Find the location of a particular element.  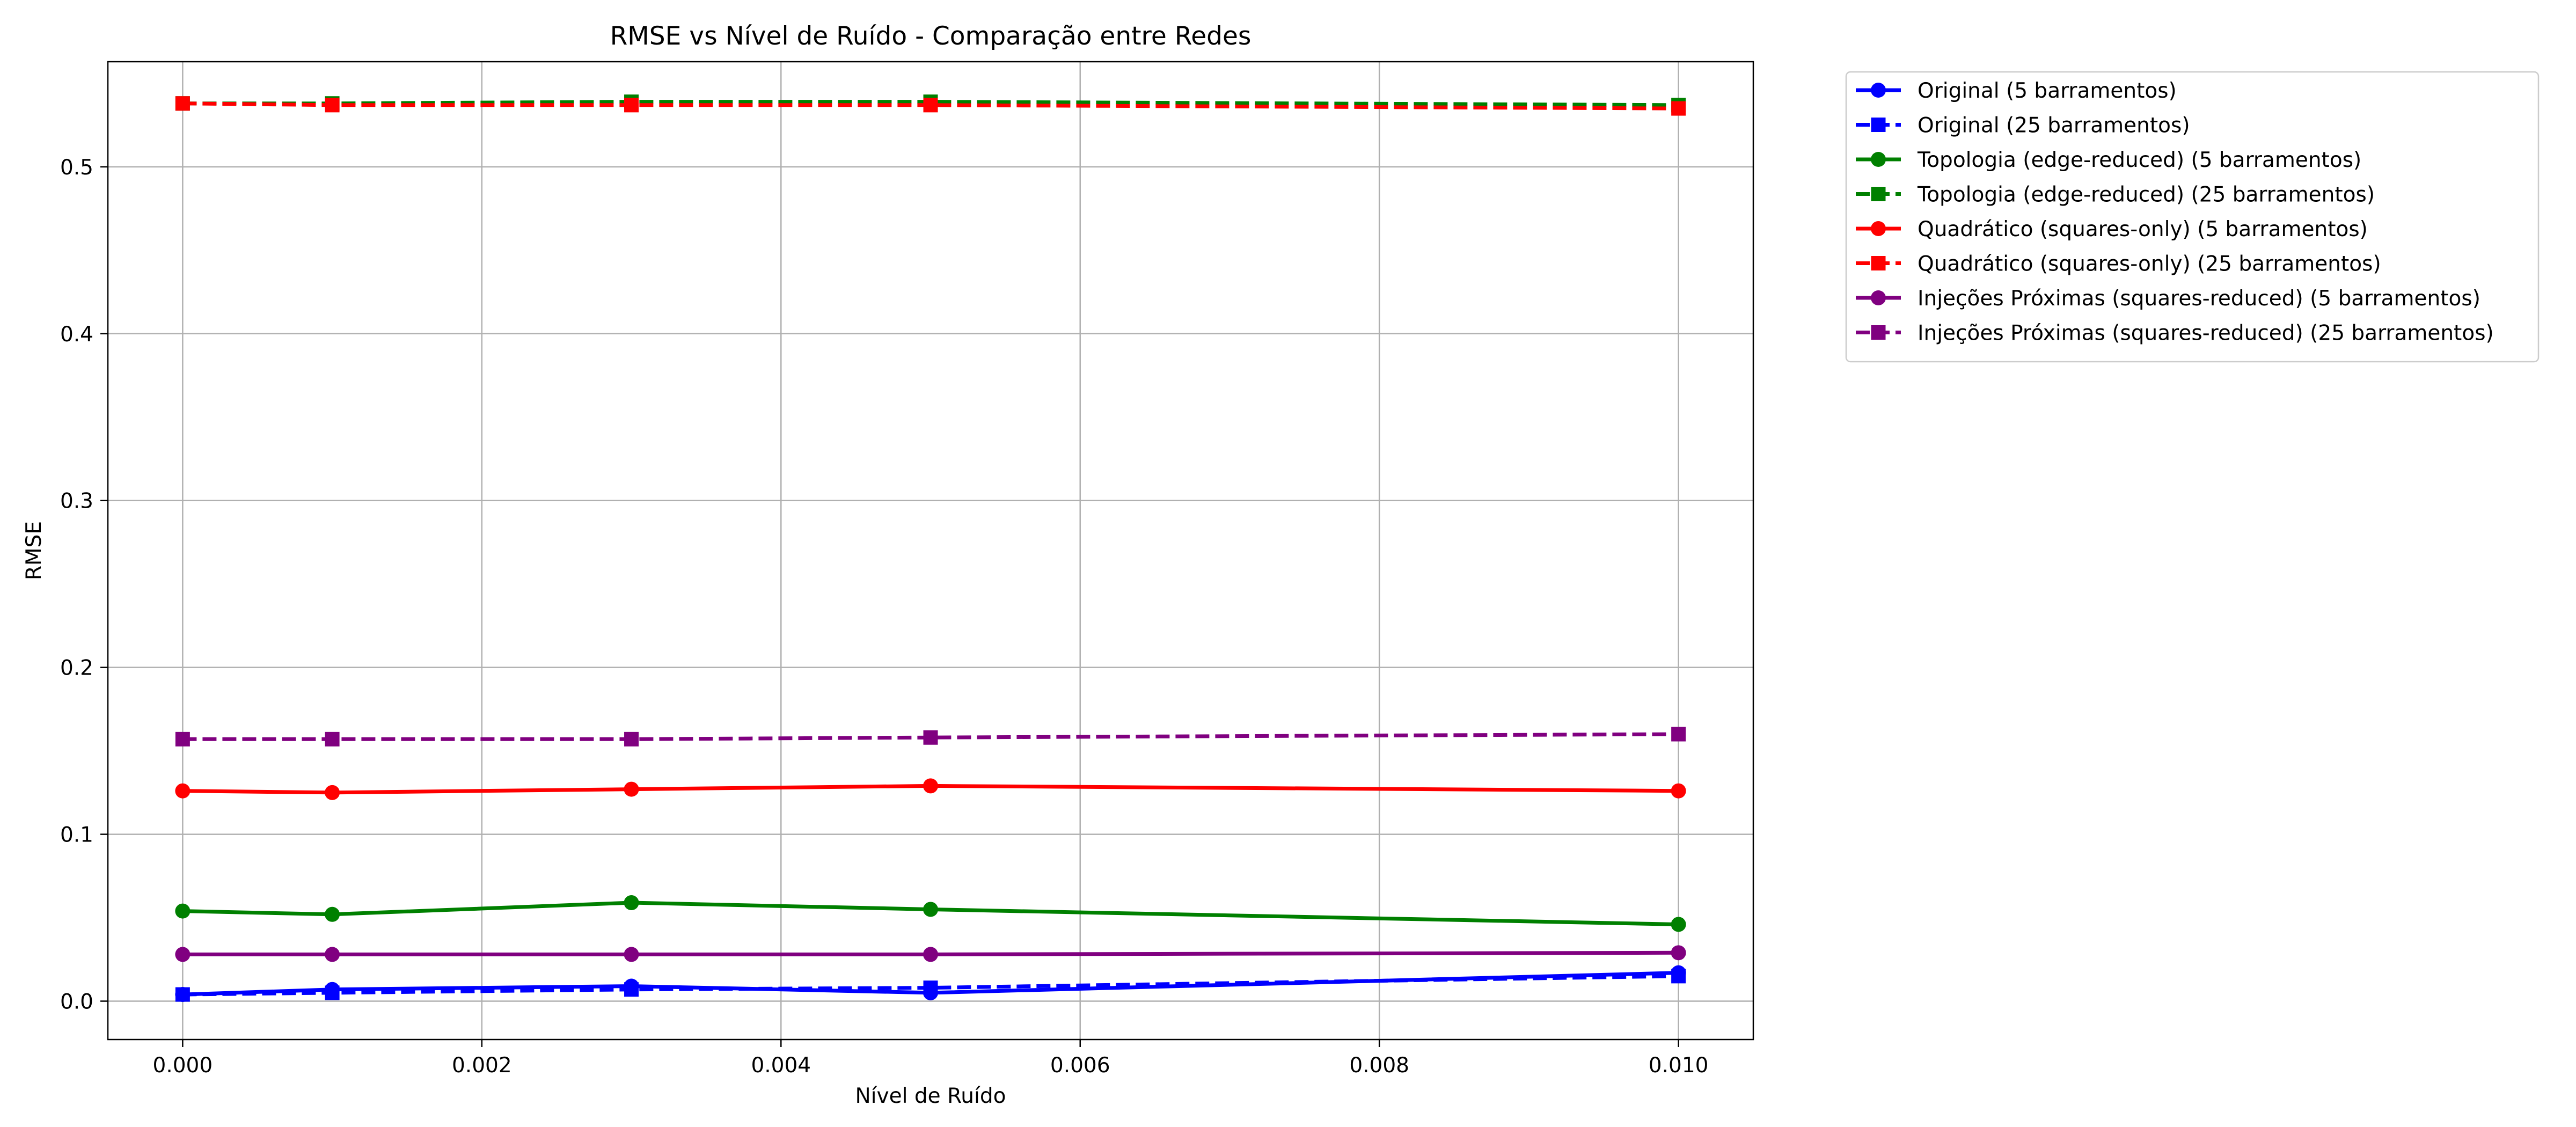

y-tick-label: 0.1 is located at coordinates (76, 835).